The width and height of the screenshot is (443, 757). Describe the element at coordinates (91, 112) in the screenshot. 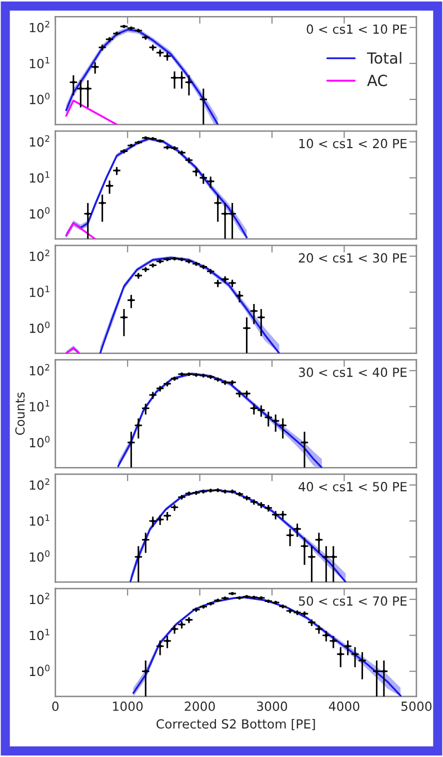

I see `line-series` at that location.